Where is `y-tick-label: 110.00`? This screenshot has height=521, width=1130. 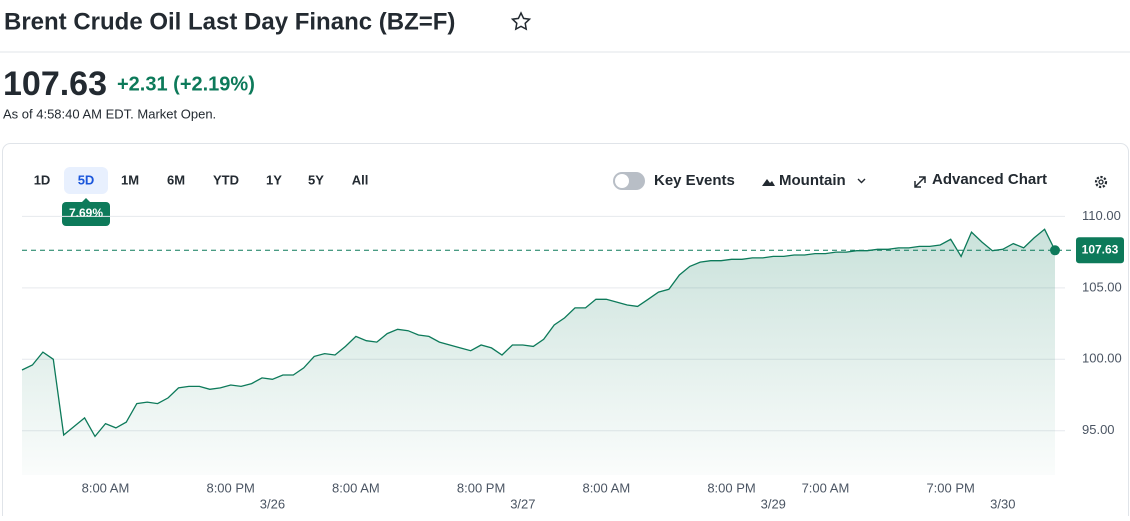
y-tick-label: 110.00 is located at coordinates (1101, 215).